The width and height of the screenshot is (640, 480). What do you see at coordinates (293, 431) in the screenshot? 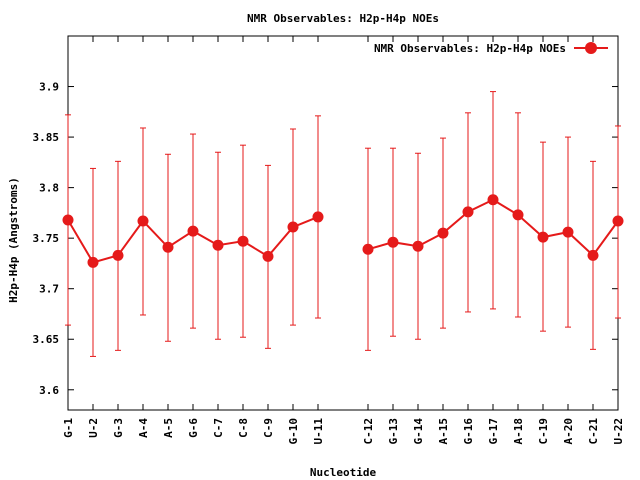
I see `x-tick-label: G-10` at bounding box center [293, 431].